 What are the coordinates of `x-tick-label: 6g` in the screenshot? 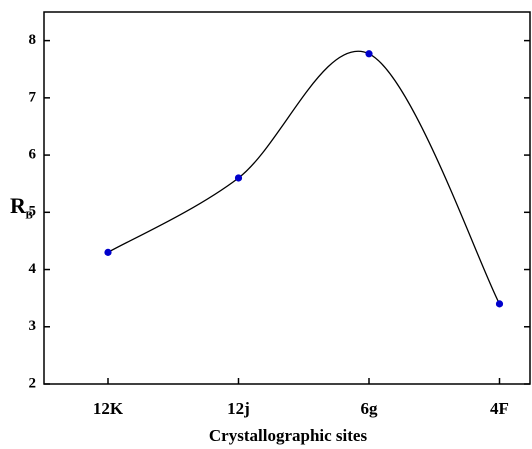 It's located at (370, 408).